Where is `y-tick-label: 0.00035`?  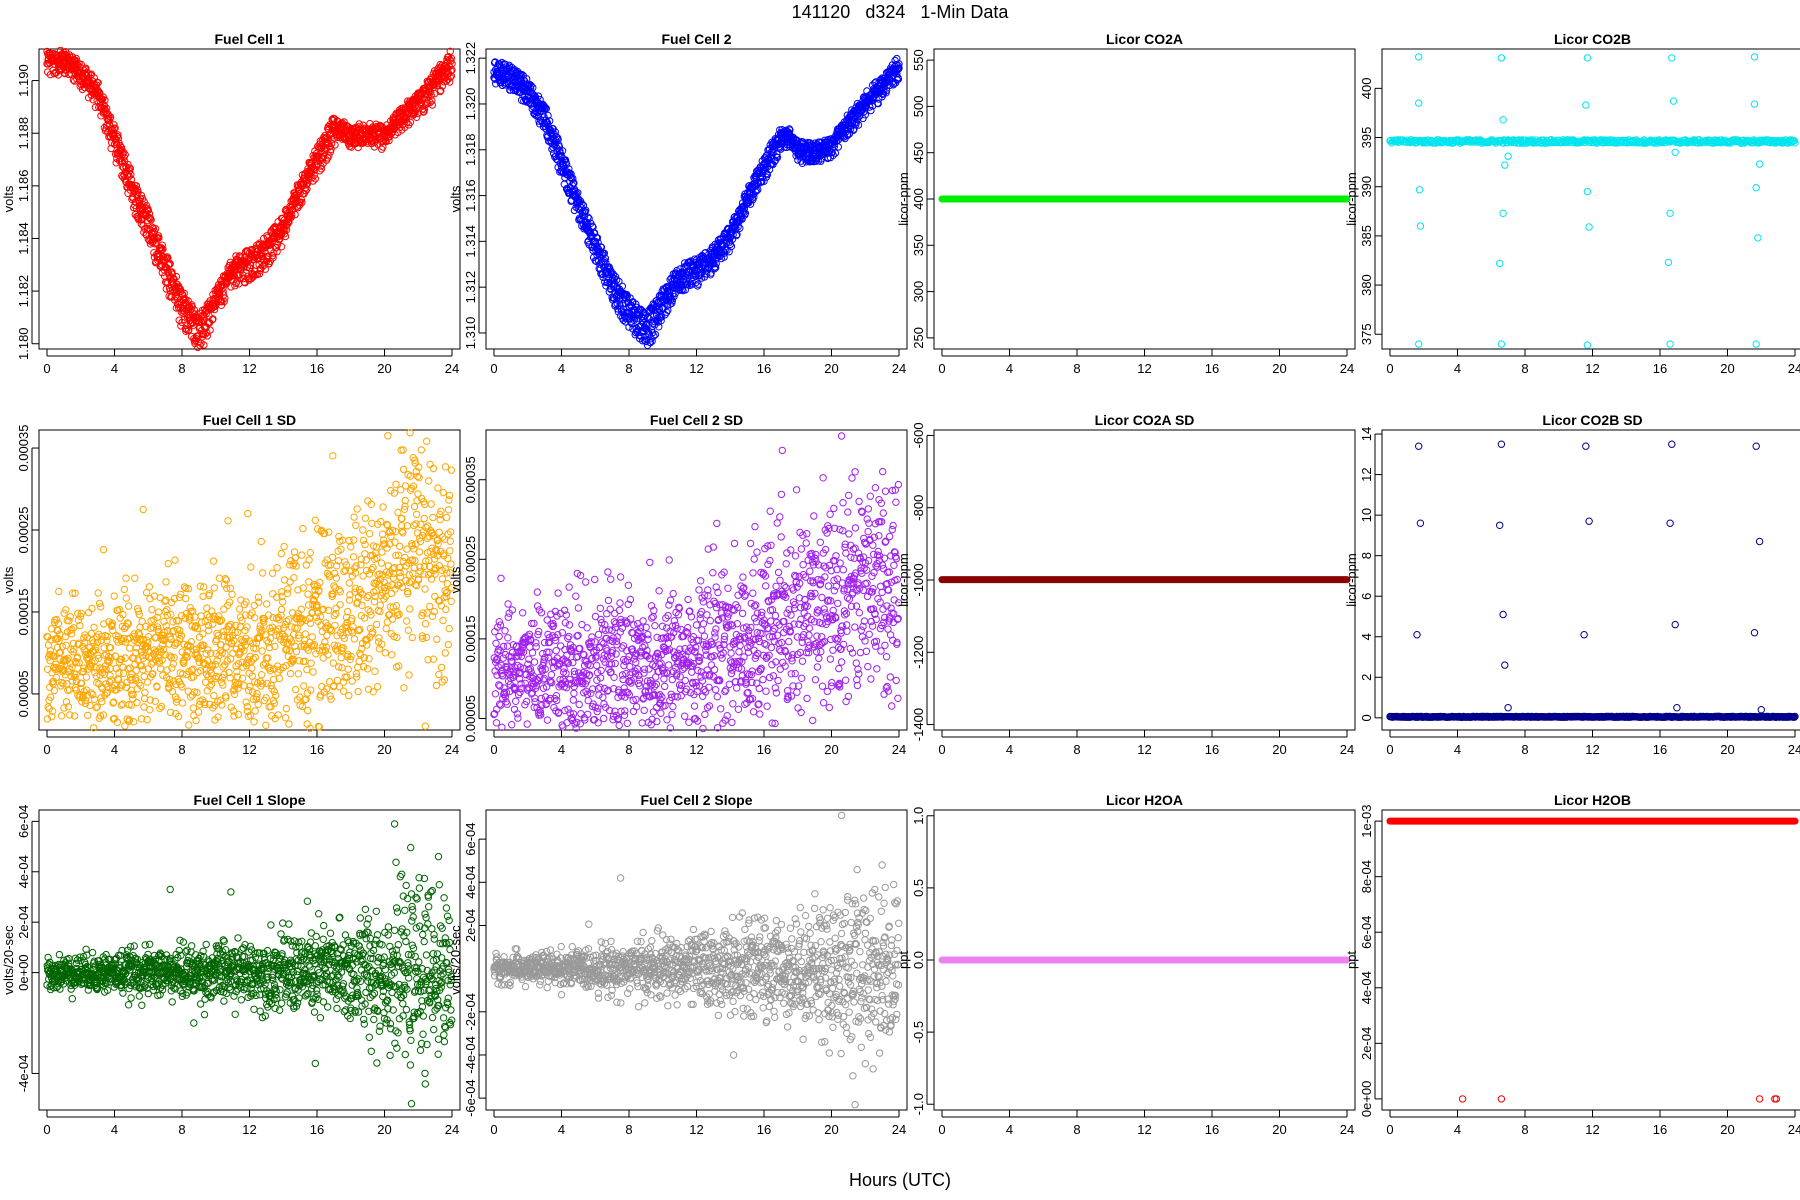
y-tick-label: 0.00035 is located at coordinates (23, 448).